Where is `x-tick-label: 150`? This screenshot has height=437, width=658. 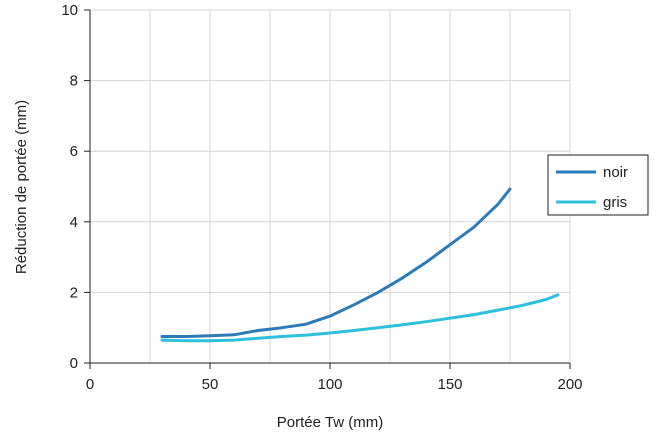 x-tick-label: 150 is located at coordinates (449, 384).